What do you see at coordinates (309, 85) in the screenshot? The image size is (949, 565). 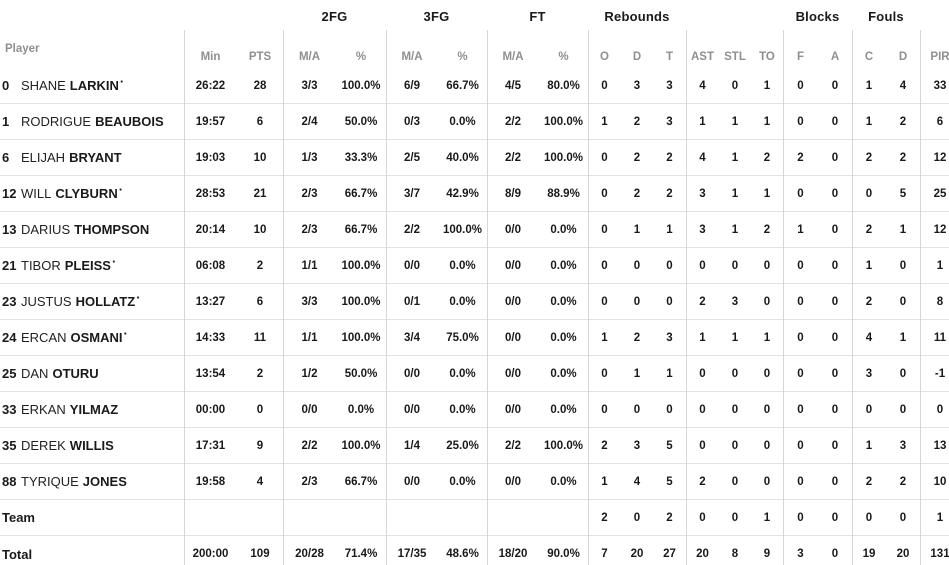 I see `stat-cell: 3/3` at bounding box center [309, 85].